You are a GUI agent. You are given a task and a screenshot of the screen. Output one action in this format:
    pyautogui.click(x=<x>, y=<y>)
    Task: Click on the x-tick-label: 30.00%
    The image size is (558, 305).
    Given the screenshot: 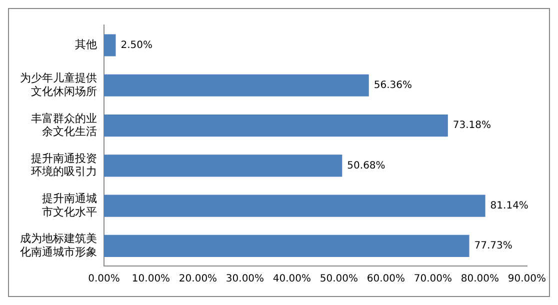 What is the action you would take?
    pyautogui.click(x=245, y=279)
    